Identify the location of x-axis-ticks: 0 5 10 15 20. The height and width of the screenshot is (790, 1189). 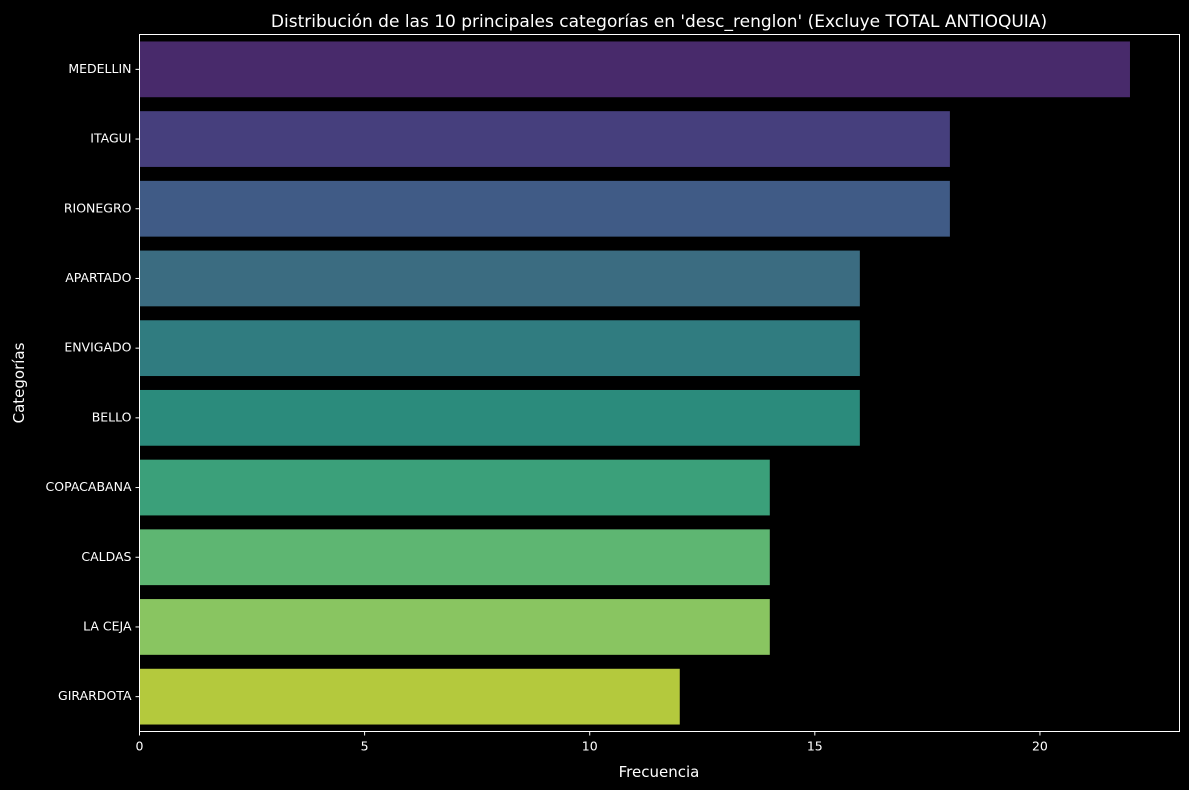
(592, 742).